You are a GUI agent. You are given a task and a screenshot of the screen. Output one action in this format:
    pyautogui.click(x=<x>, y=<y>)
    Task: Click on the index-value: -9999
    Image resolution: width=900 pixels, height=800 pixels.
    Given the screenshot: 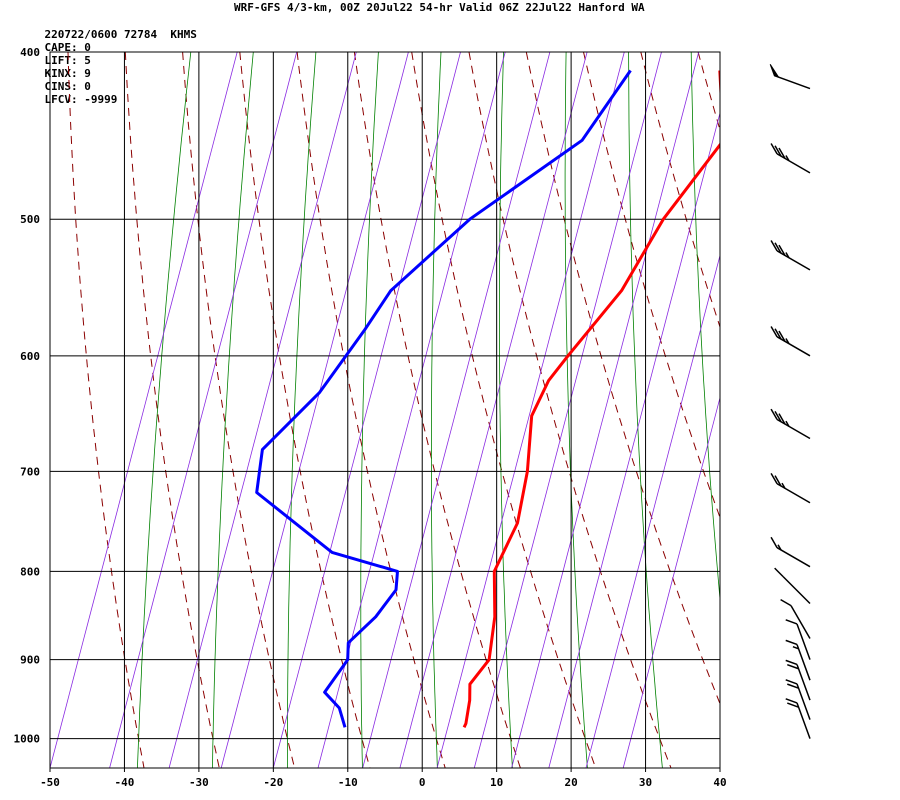 What is the action you would take?
    pyautogui.click(x=101, y=99)
    